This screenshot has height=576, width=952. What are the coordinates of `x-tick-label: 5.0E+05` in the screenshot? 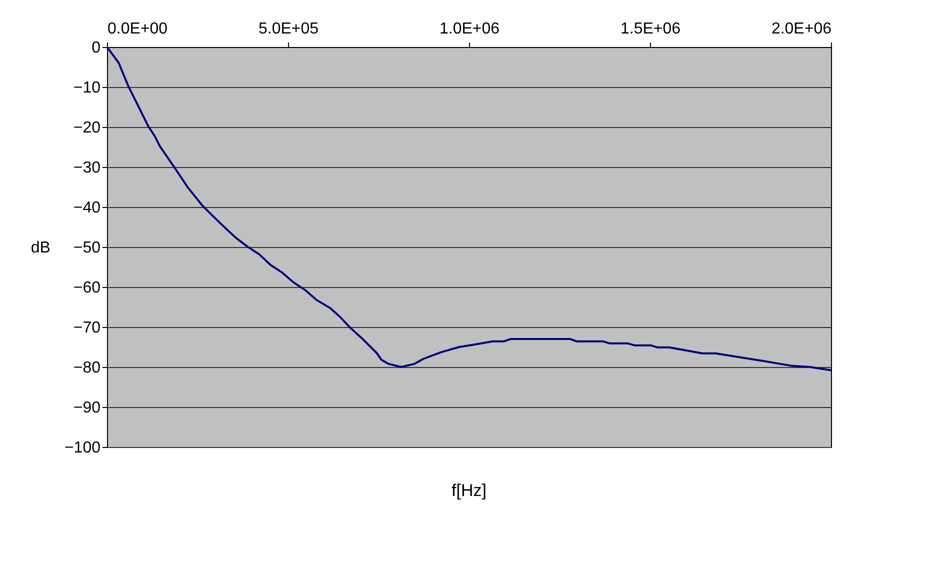 It's located at (288, 29).